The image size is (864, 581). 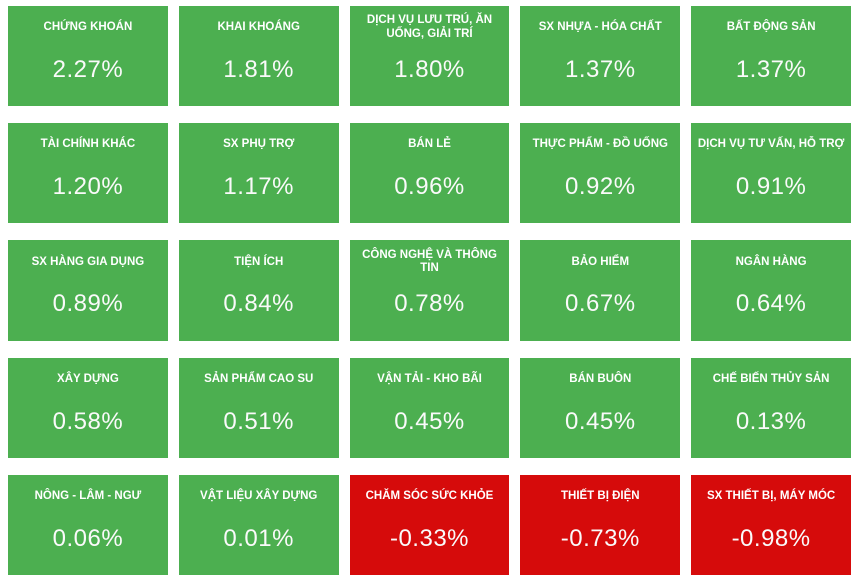 I want to click on sector-name: NGÂN HÀNG, so click(x=771, y=261).